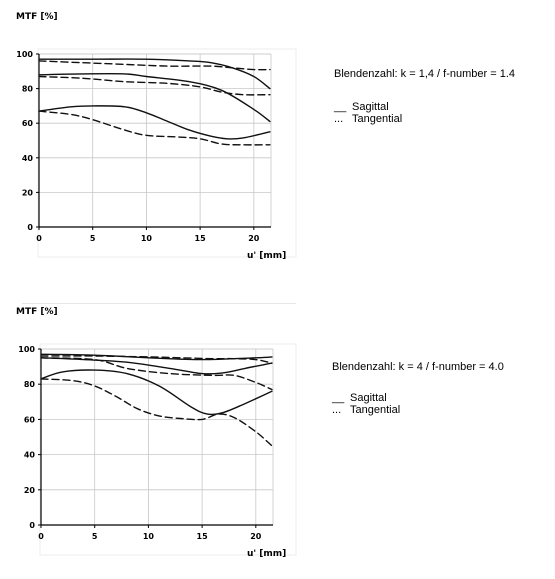 The width and height of the screenshot is (555, 579). I want to click on chart-1-legend: __ Sagittal ... Tangential, so click(368, 113).